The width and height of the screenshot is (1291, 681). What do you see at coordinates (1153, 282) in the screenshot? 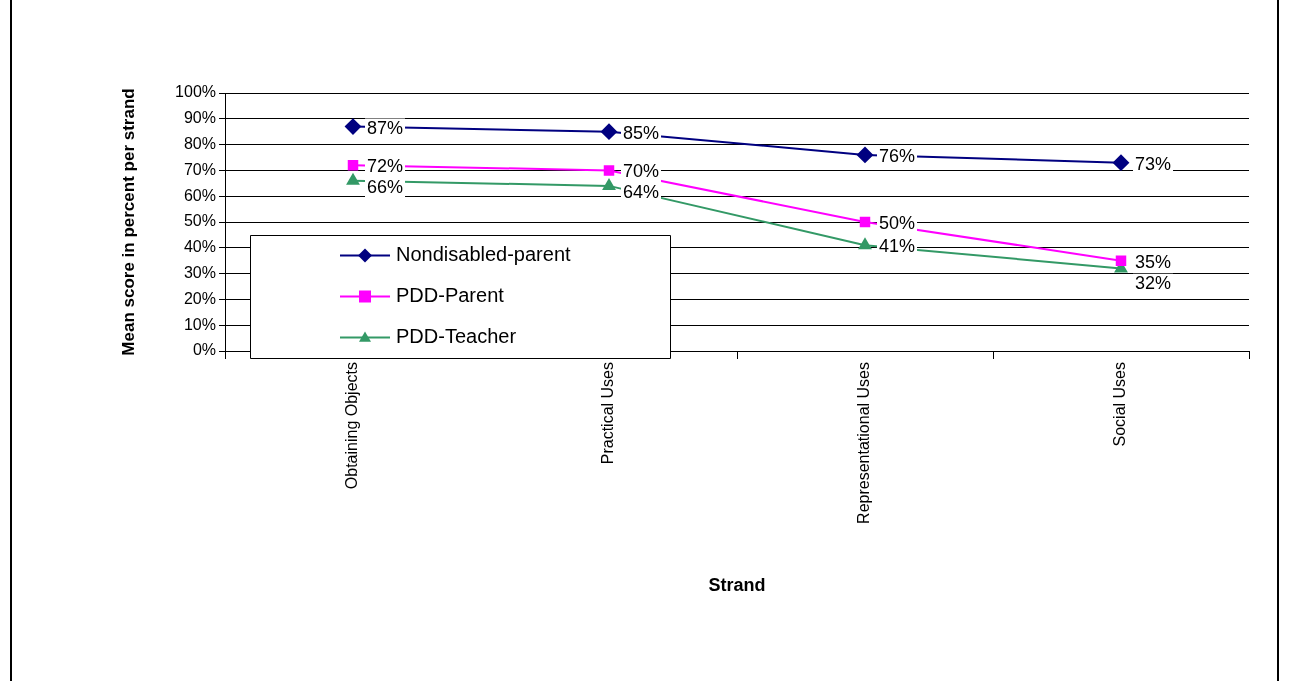
I see `data-label: 32%` at bounding box center [1153, 282].